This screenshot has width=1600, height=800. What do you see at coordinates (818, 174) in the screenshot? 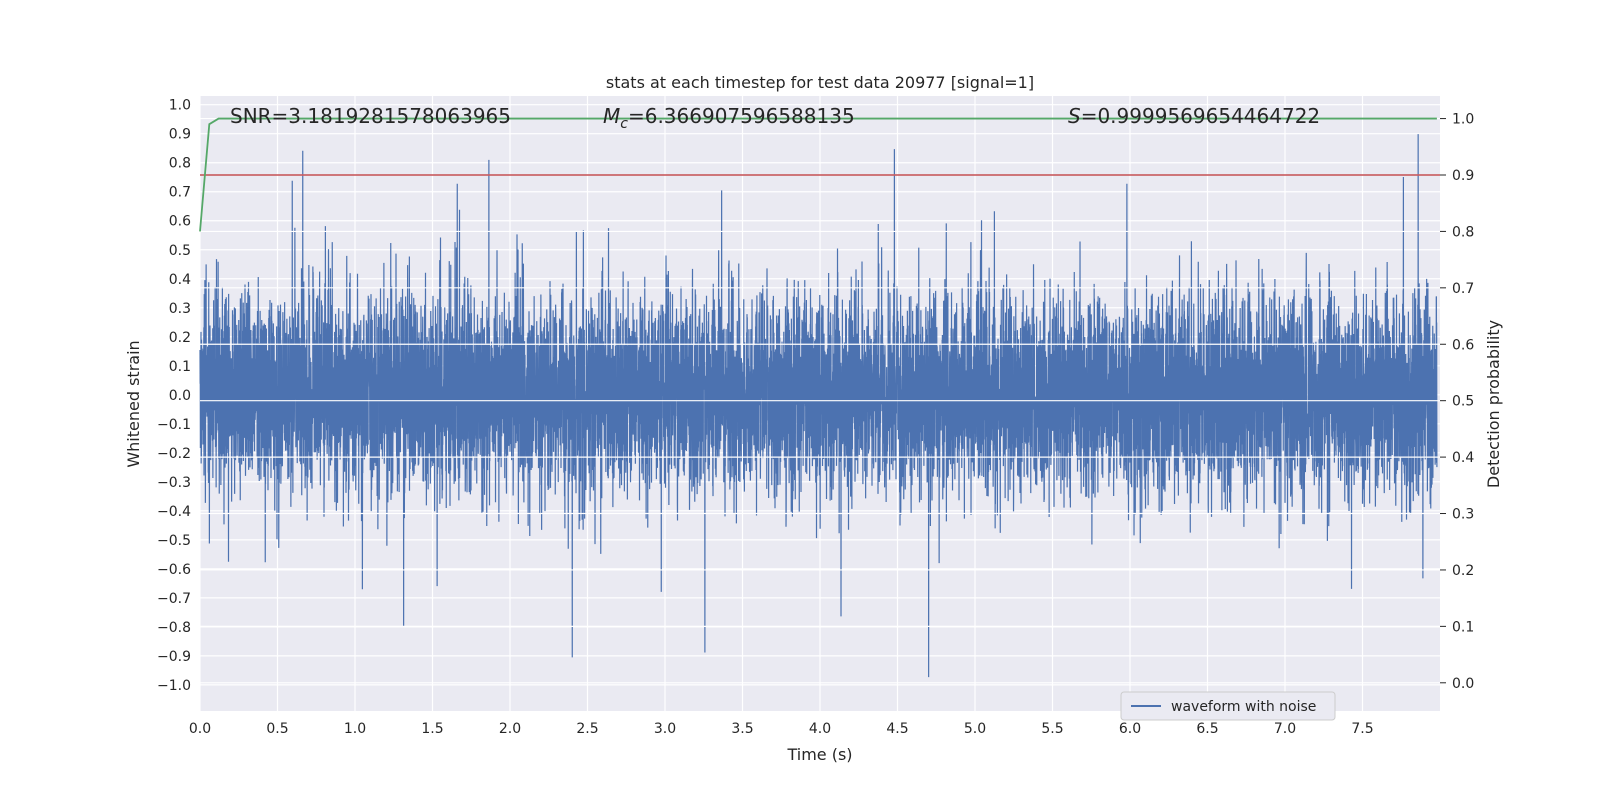
I see `detection-probability-line` at bounding box center [818, 174].